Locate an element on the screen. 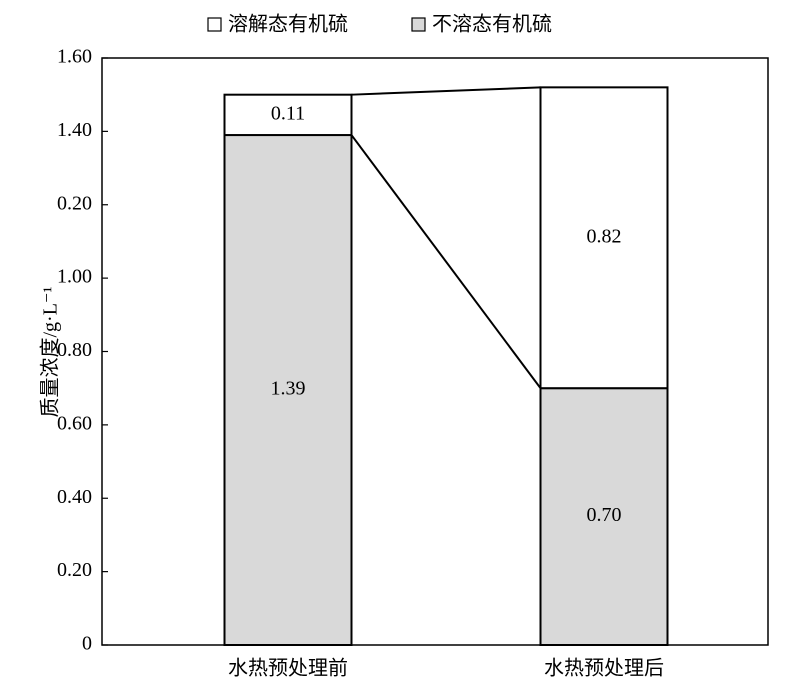 This screenshot has width=800, height=700. y-tick-label: 0.80 is located at coordinates (74, 350).